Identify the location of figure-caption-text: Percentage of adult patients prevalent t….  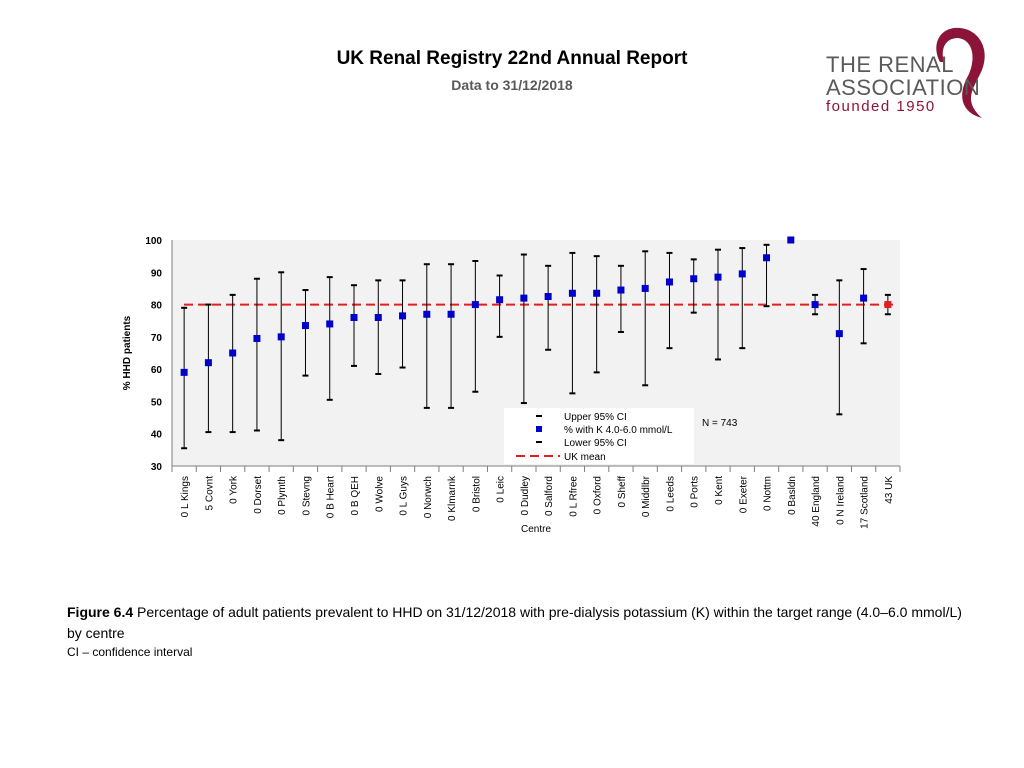
(514, 622).